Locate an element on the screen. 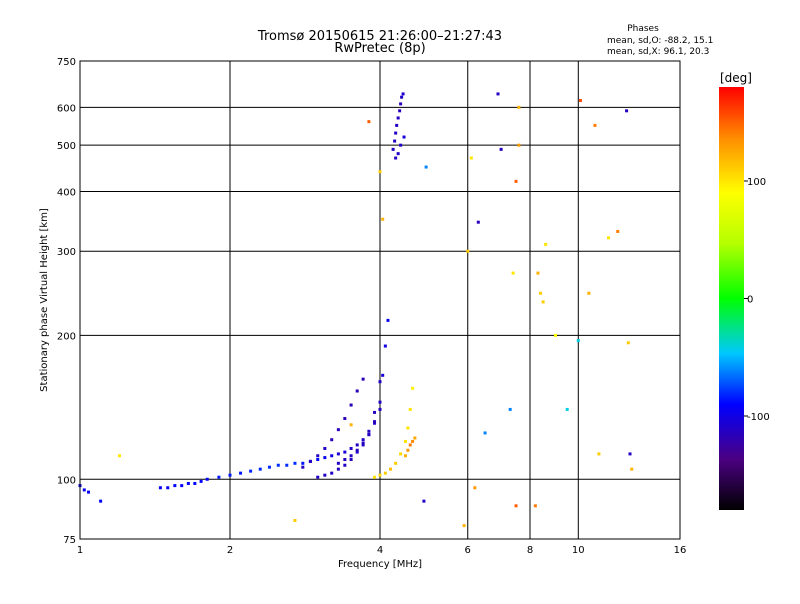  x-tick-label: 6 is located at coordinates (468, 550).